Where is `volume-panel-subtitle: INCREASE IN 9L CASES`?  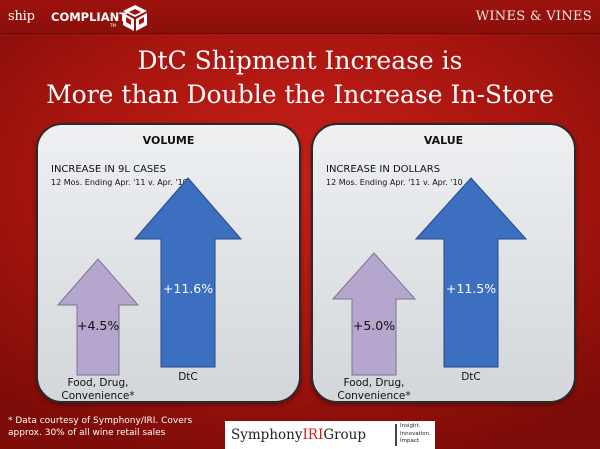 volume-panel-subtitle: INCREASE IN 9L CASES is located at coordinates (108, 169).